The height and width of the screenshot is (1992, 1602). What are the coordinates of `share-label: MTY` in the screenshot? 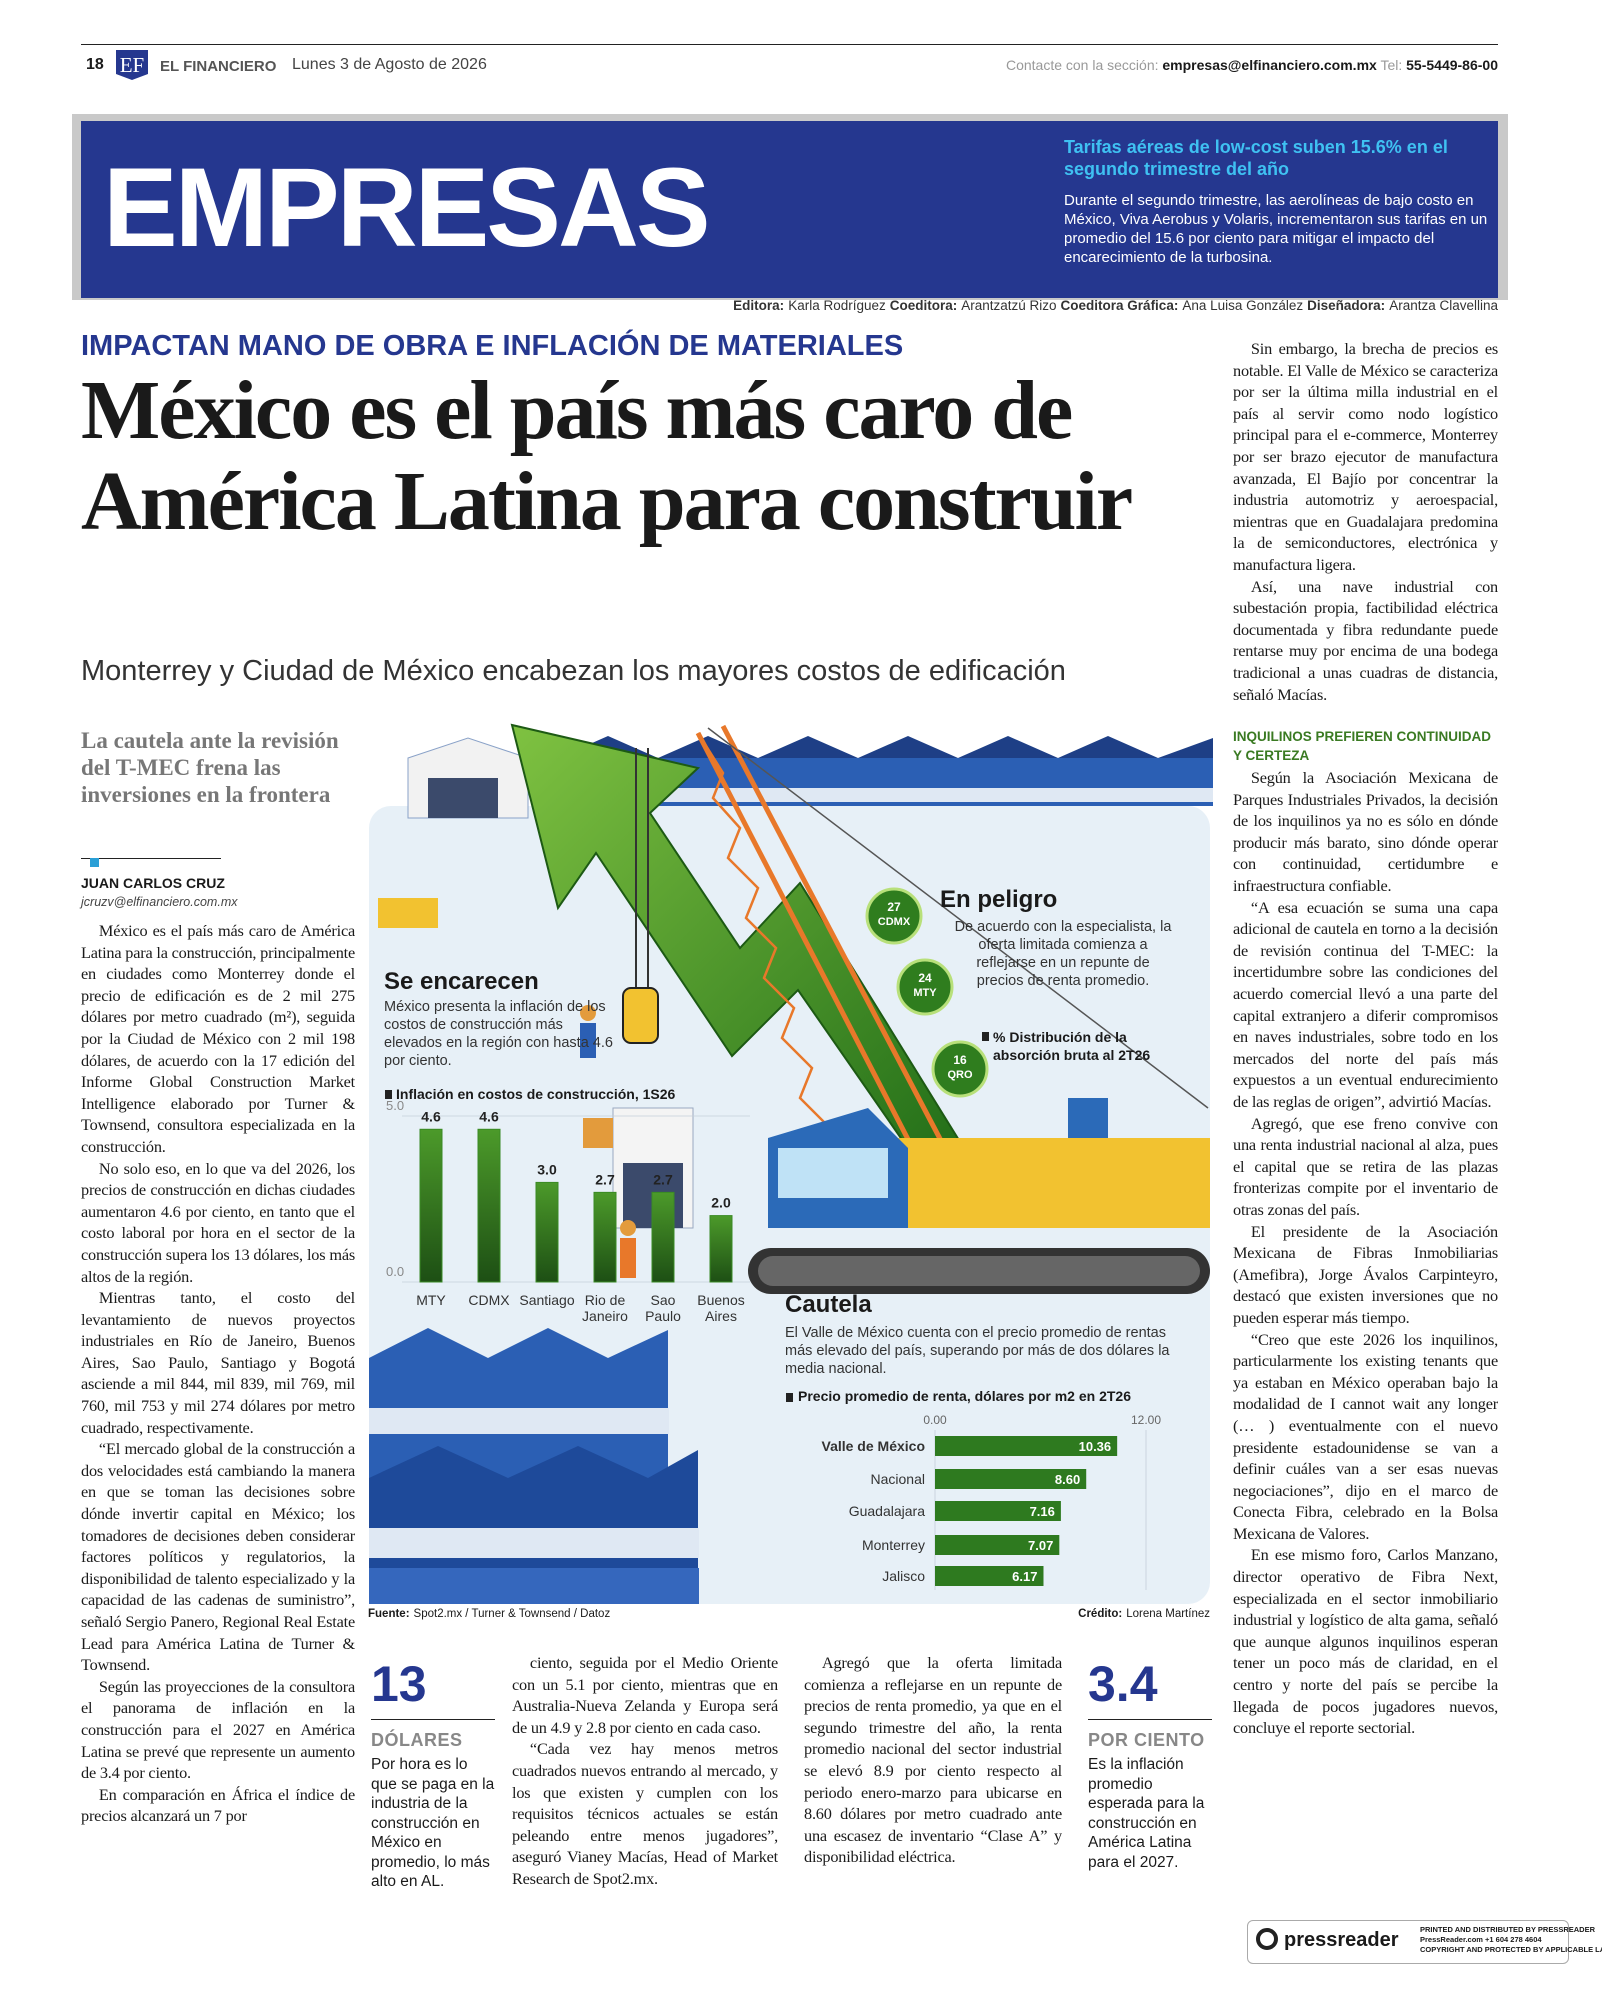 It's located at (925, 993).